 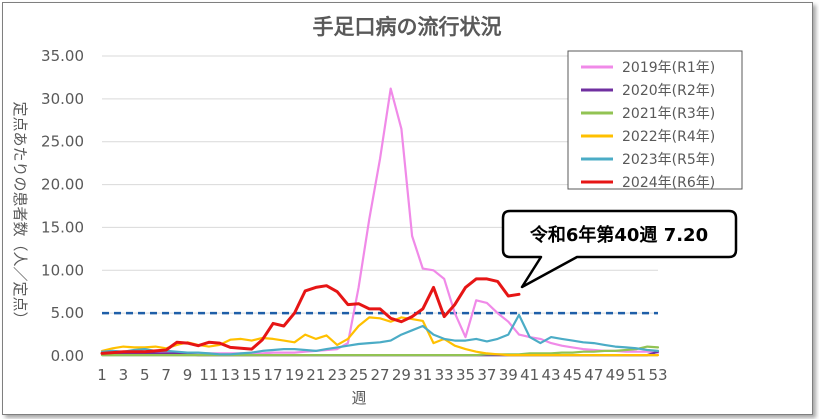 I want to click on legend-label: 2022年(R4年), so click(x=668, y=137).